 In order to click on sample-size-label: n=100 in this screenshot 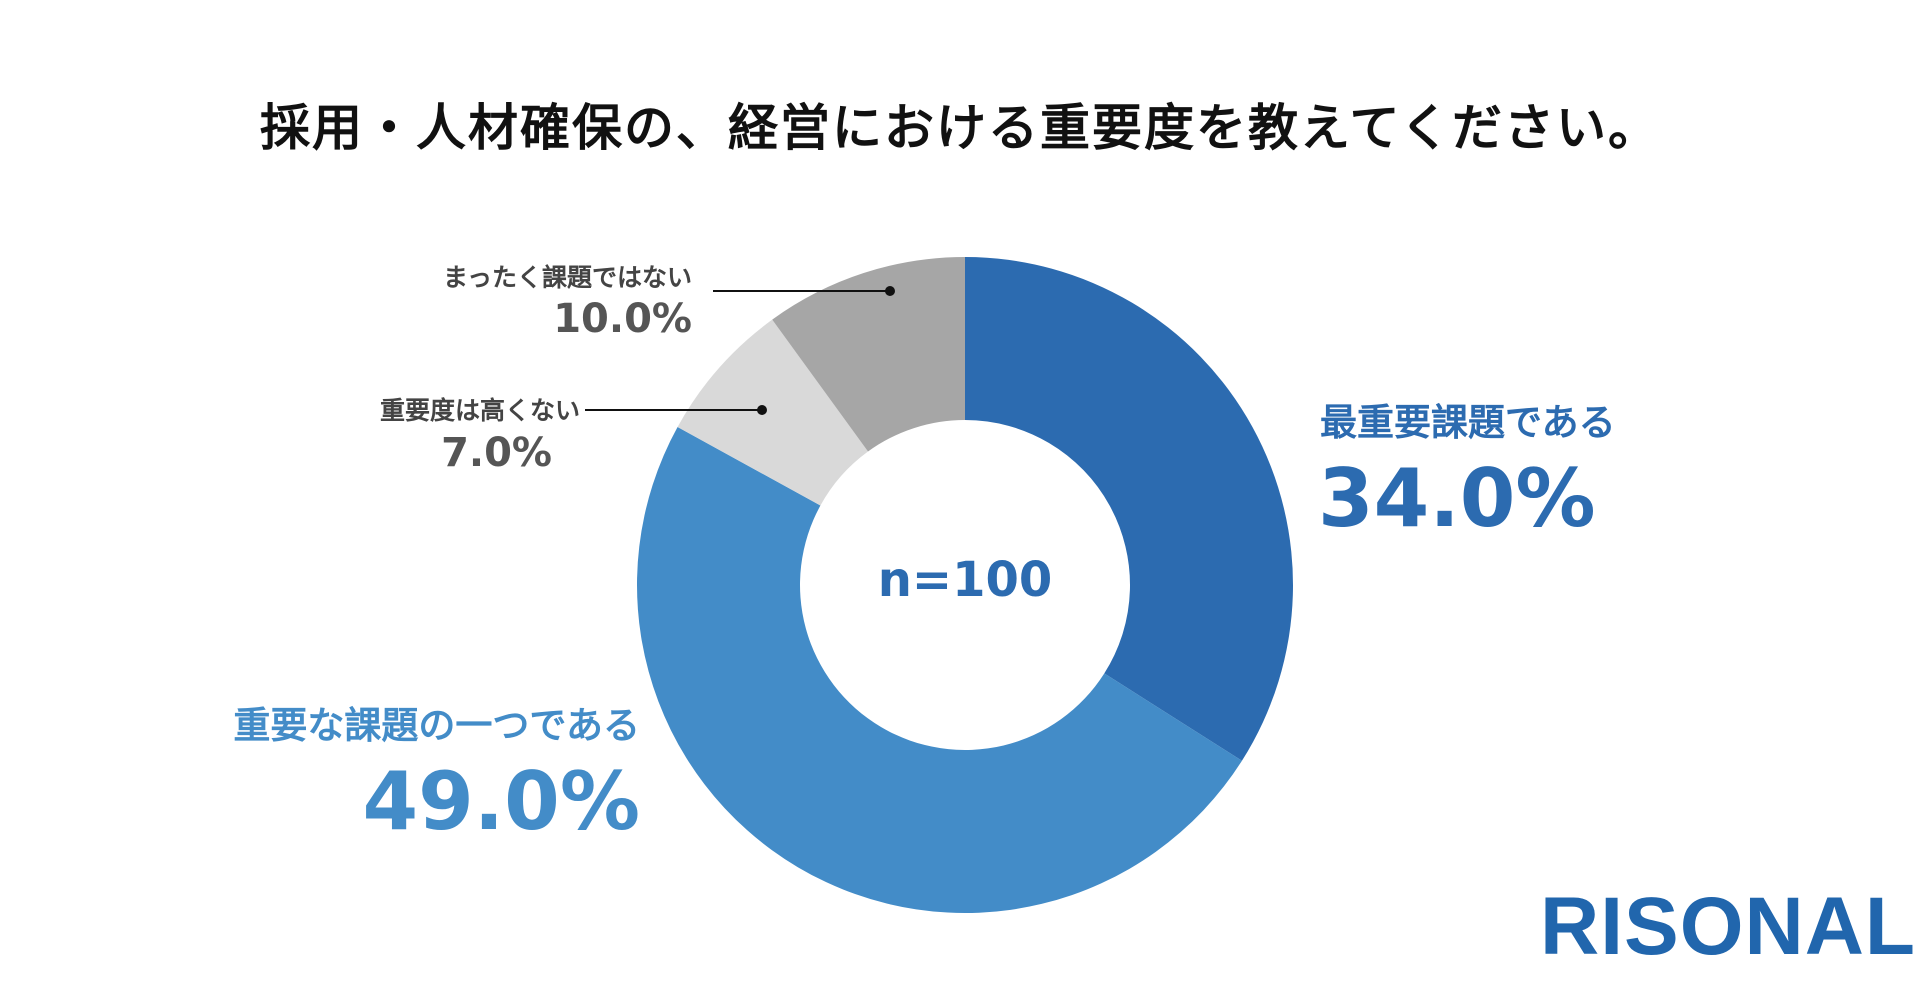, I will do `click(965, 580)`.